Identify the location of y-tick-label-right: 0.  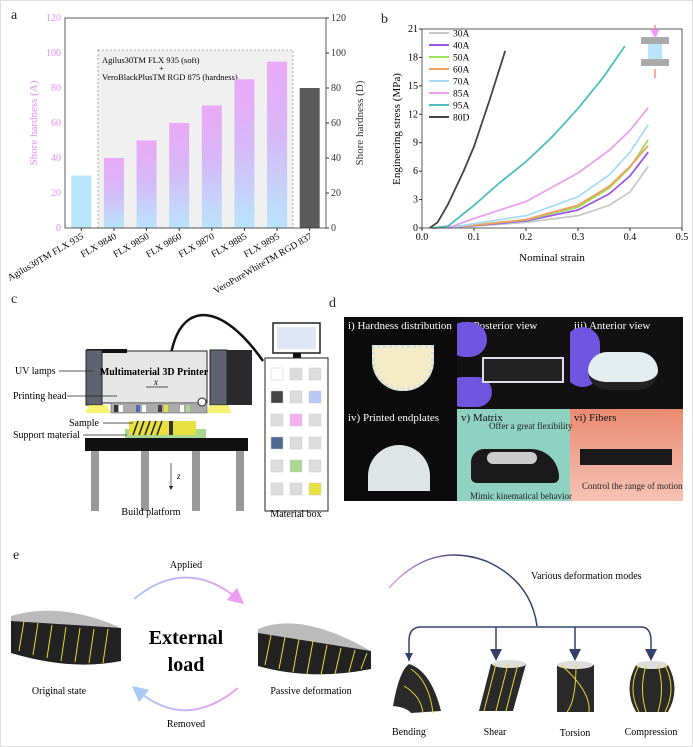
(333, 228).